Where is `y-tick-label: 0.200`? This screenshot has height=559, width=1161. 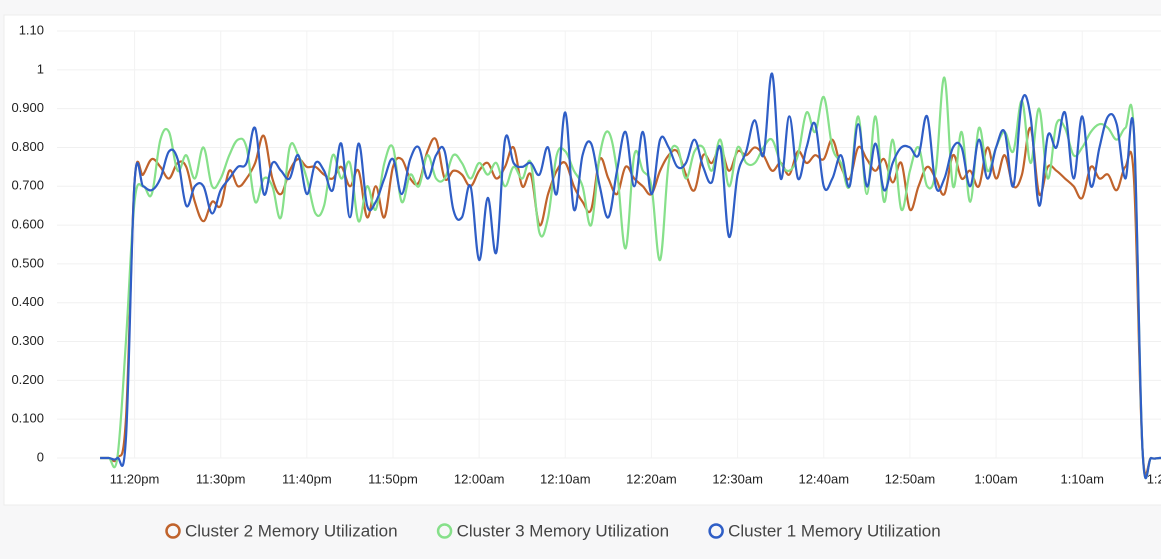 y-tick-label: 0.200 is located at coordinates (27, 379).